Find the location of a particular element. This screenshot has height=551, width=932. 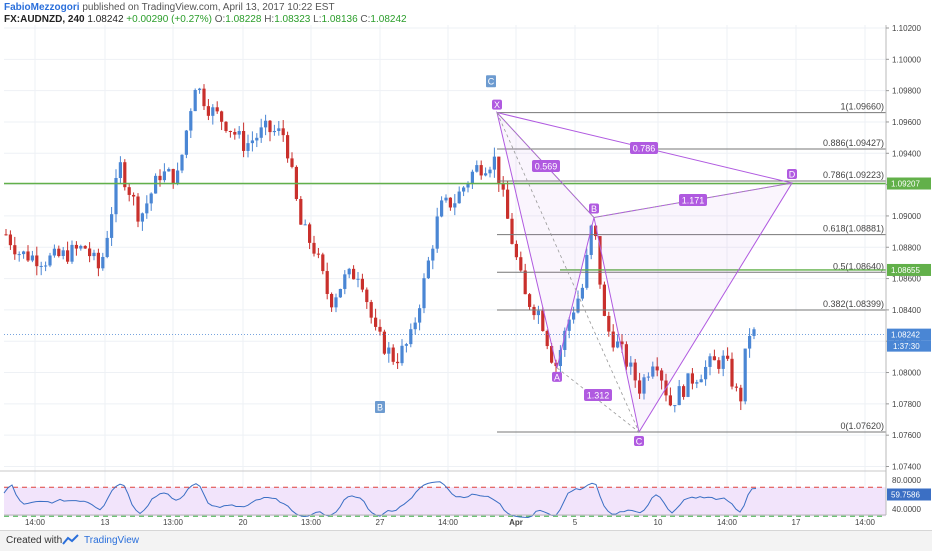

close-value: 1.08242 is located at coordinates (388, 19).